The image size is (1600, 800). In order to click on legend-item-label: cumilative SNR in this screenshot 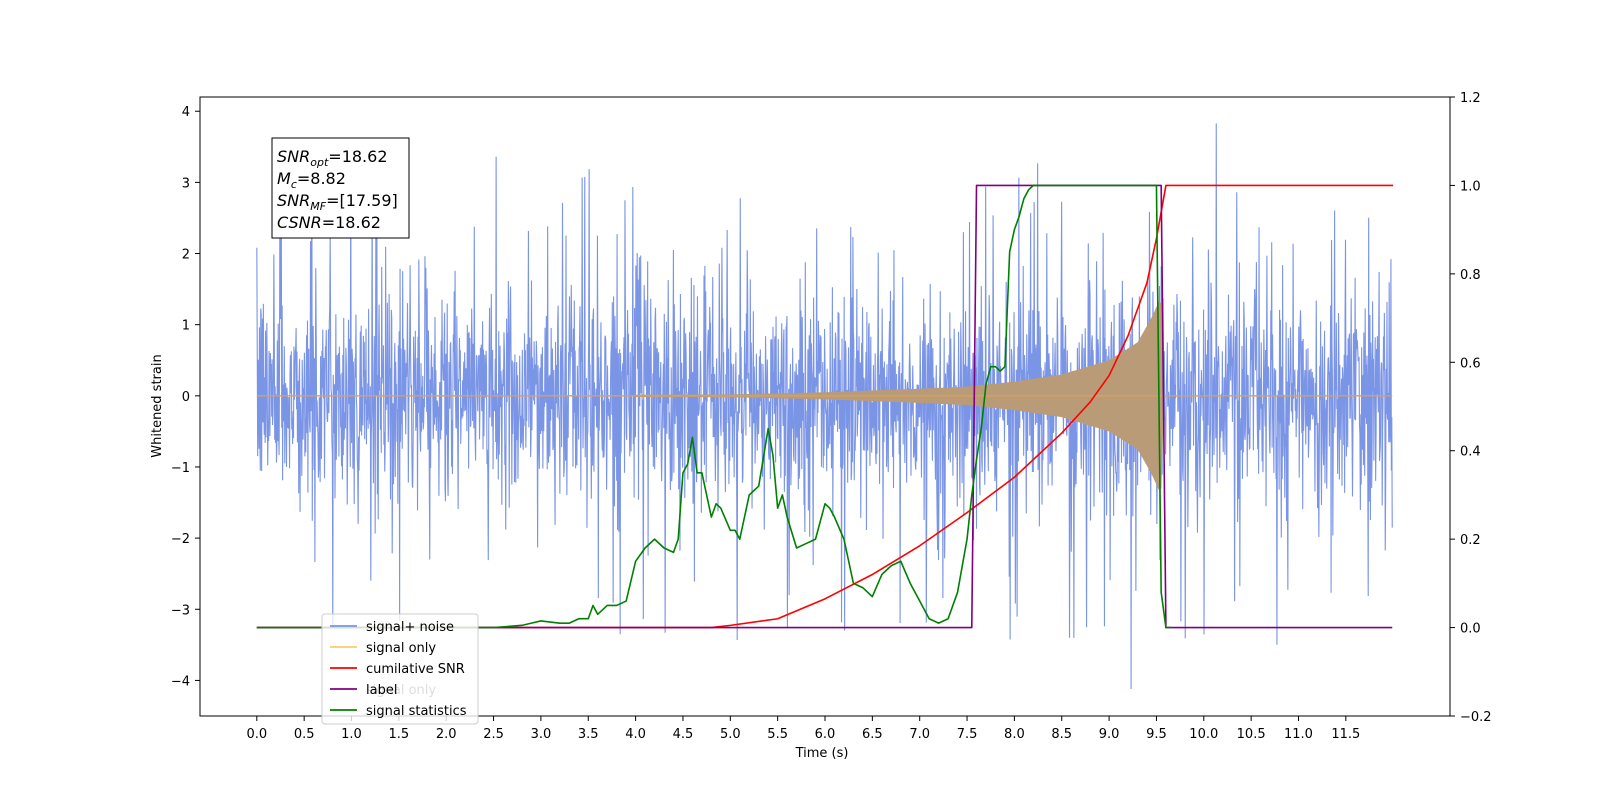, I will do `click(415, 669)`.